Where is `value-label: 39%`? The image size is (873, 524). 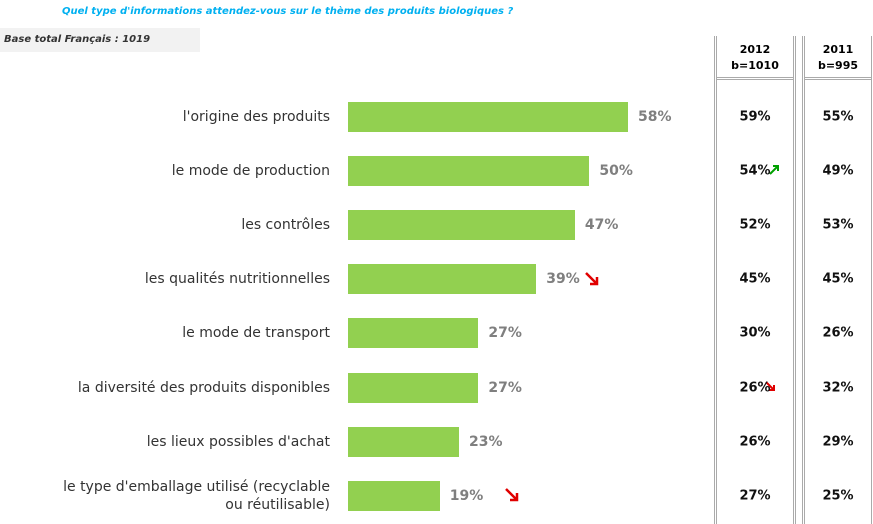
value-label: 39% is located at coordinates (563, 279).